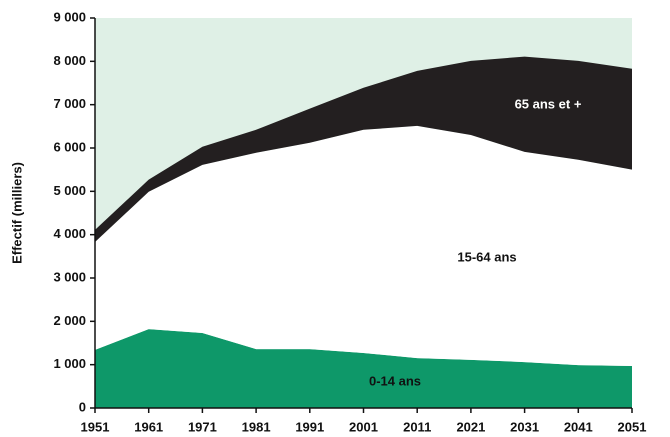 This screenshot has width=670, height=437. I want to click on x-tick-label: 1991, so click(309, 426).